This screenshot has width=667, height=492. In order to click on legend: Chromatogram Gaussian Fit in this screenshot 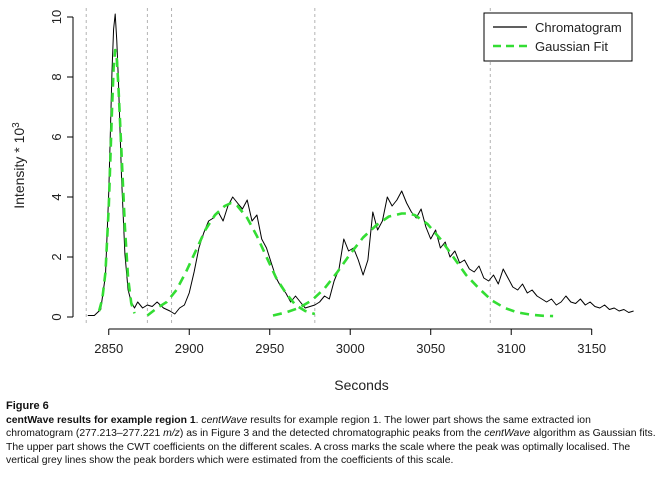, I will do `click(558, 37)`.